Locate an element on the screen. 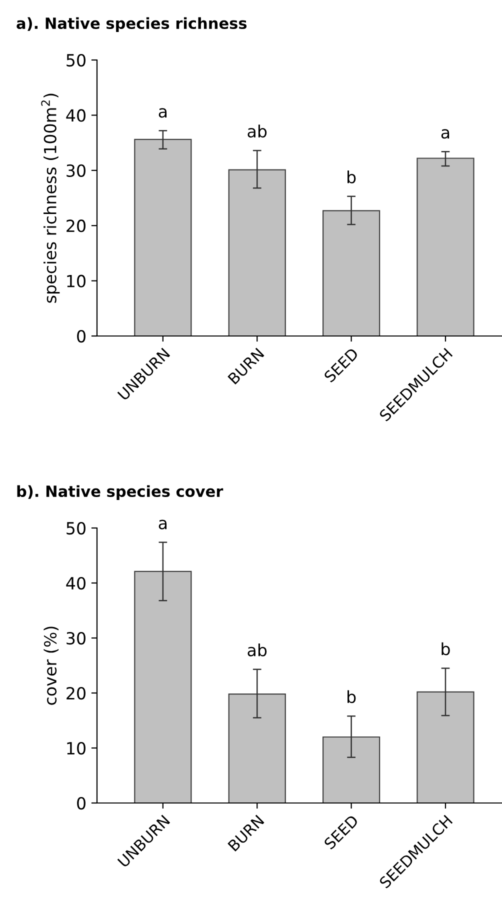  y-axis-title: cover (%) is located at coordinates (51, 665).